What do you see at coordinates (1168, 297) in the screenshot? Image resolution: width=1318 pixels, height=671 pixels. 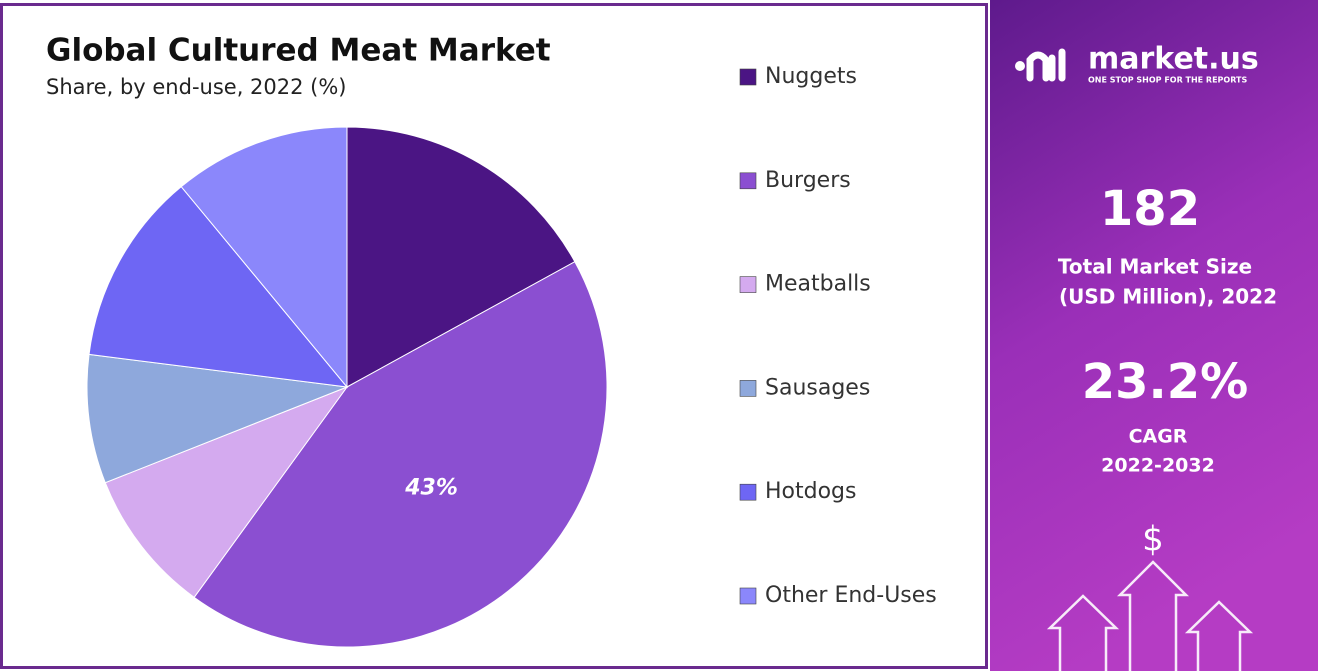 I see `market-size-label: (USD Million), 2022` at bounding box center [1168, 297].